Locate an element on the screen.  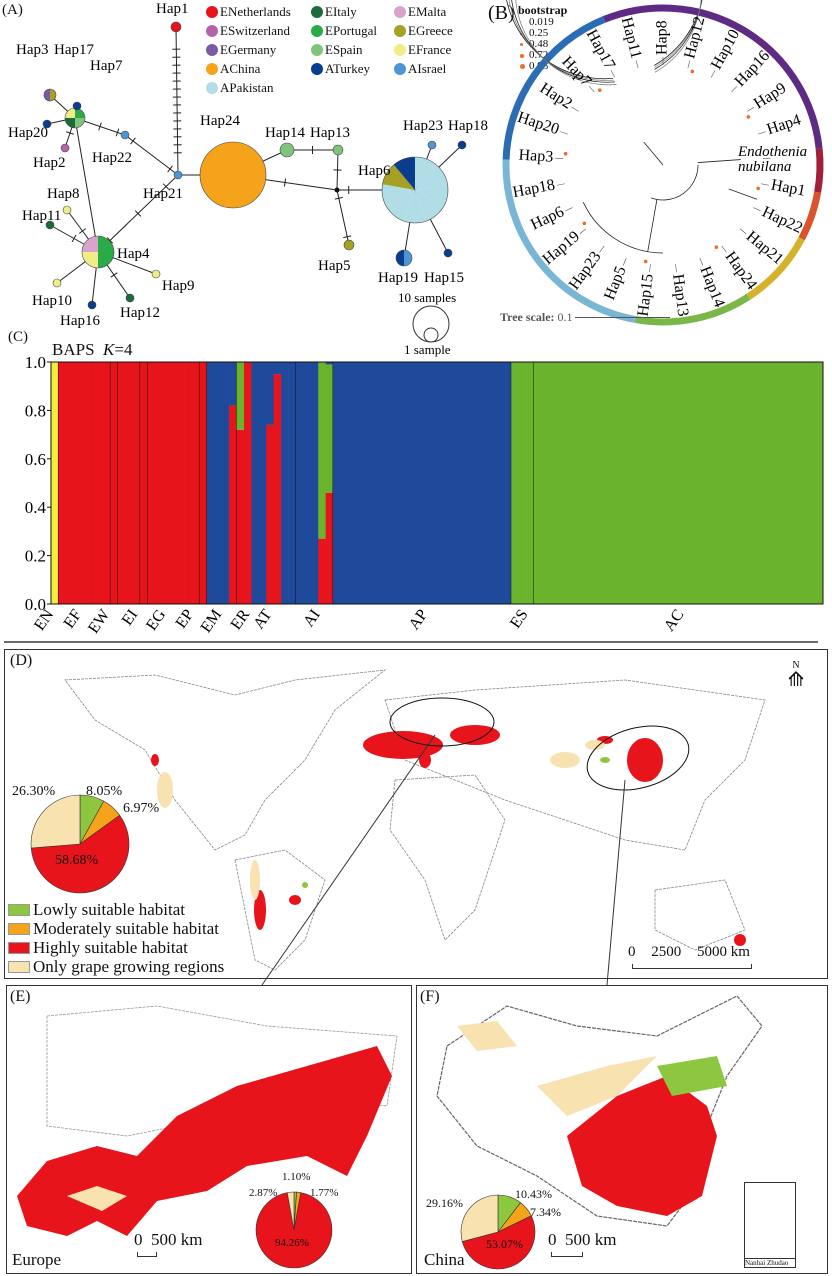
y-tick-label: 0.4 is located at coordinates (36, 507).